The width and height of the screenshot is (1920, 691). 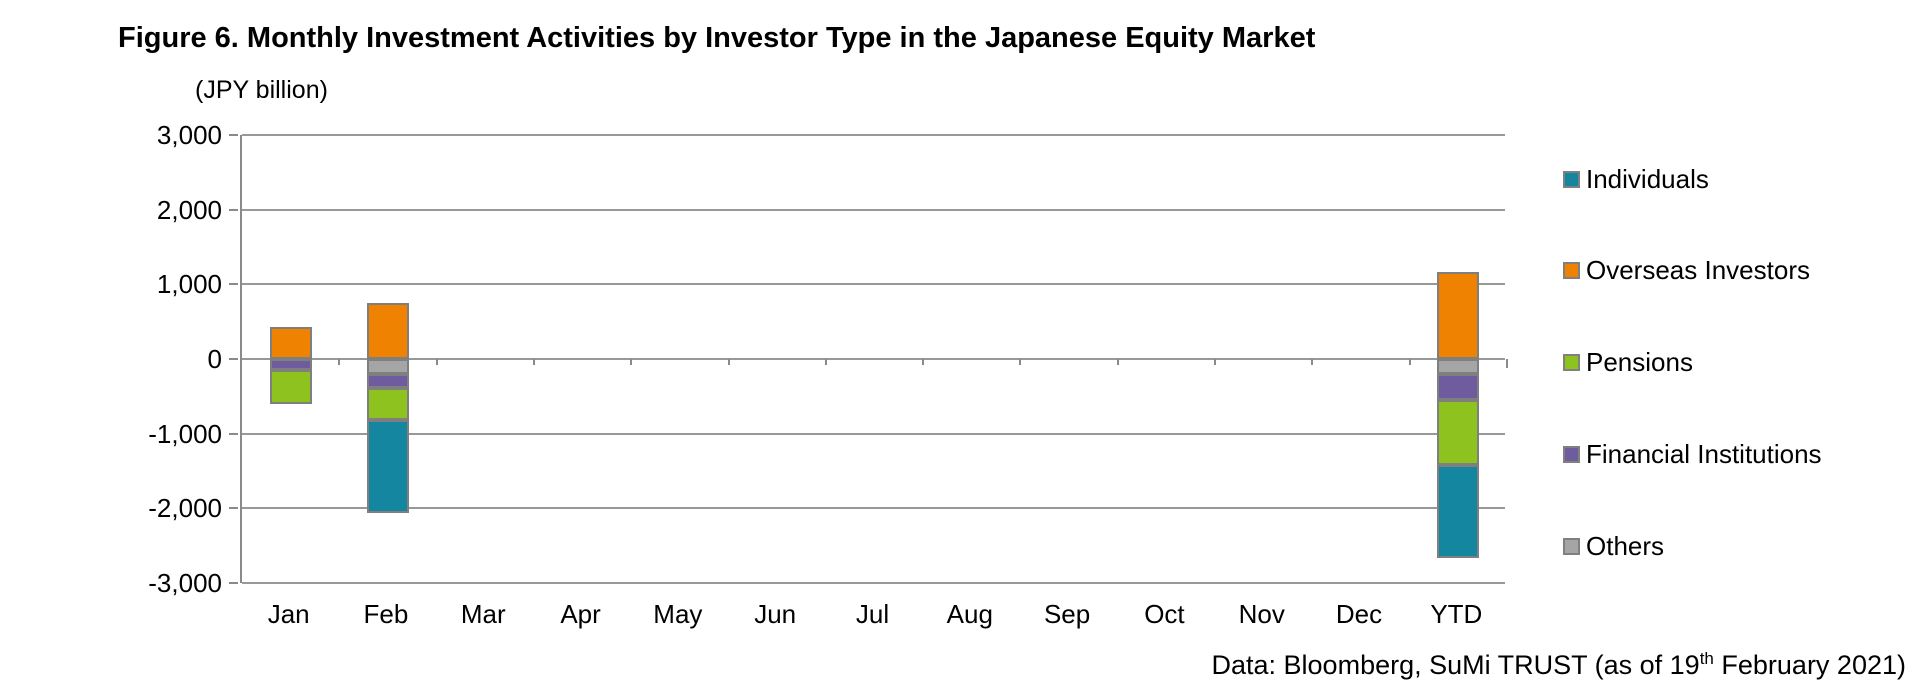 I want to click on pensions-swatch-icon, so click(x=1571, y=362).